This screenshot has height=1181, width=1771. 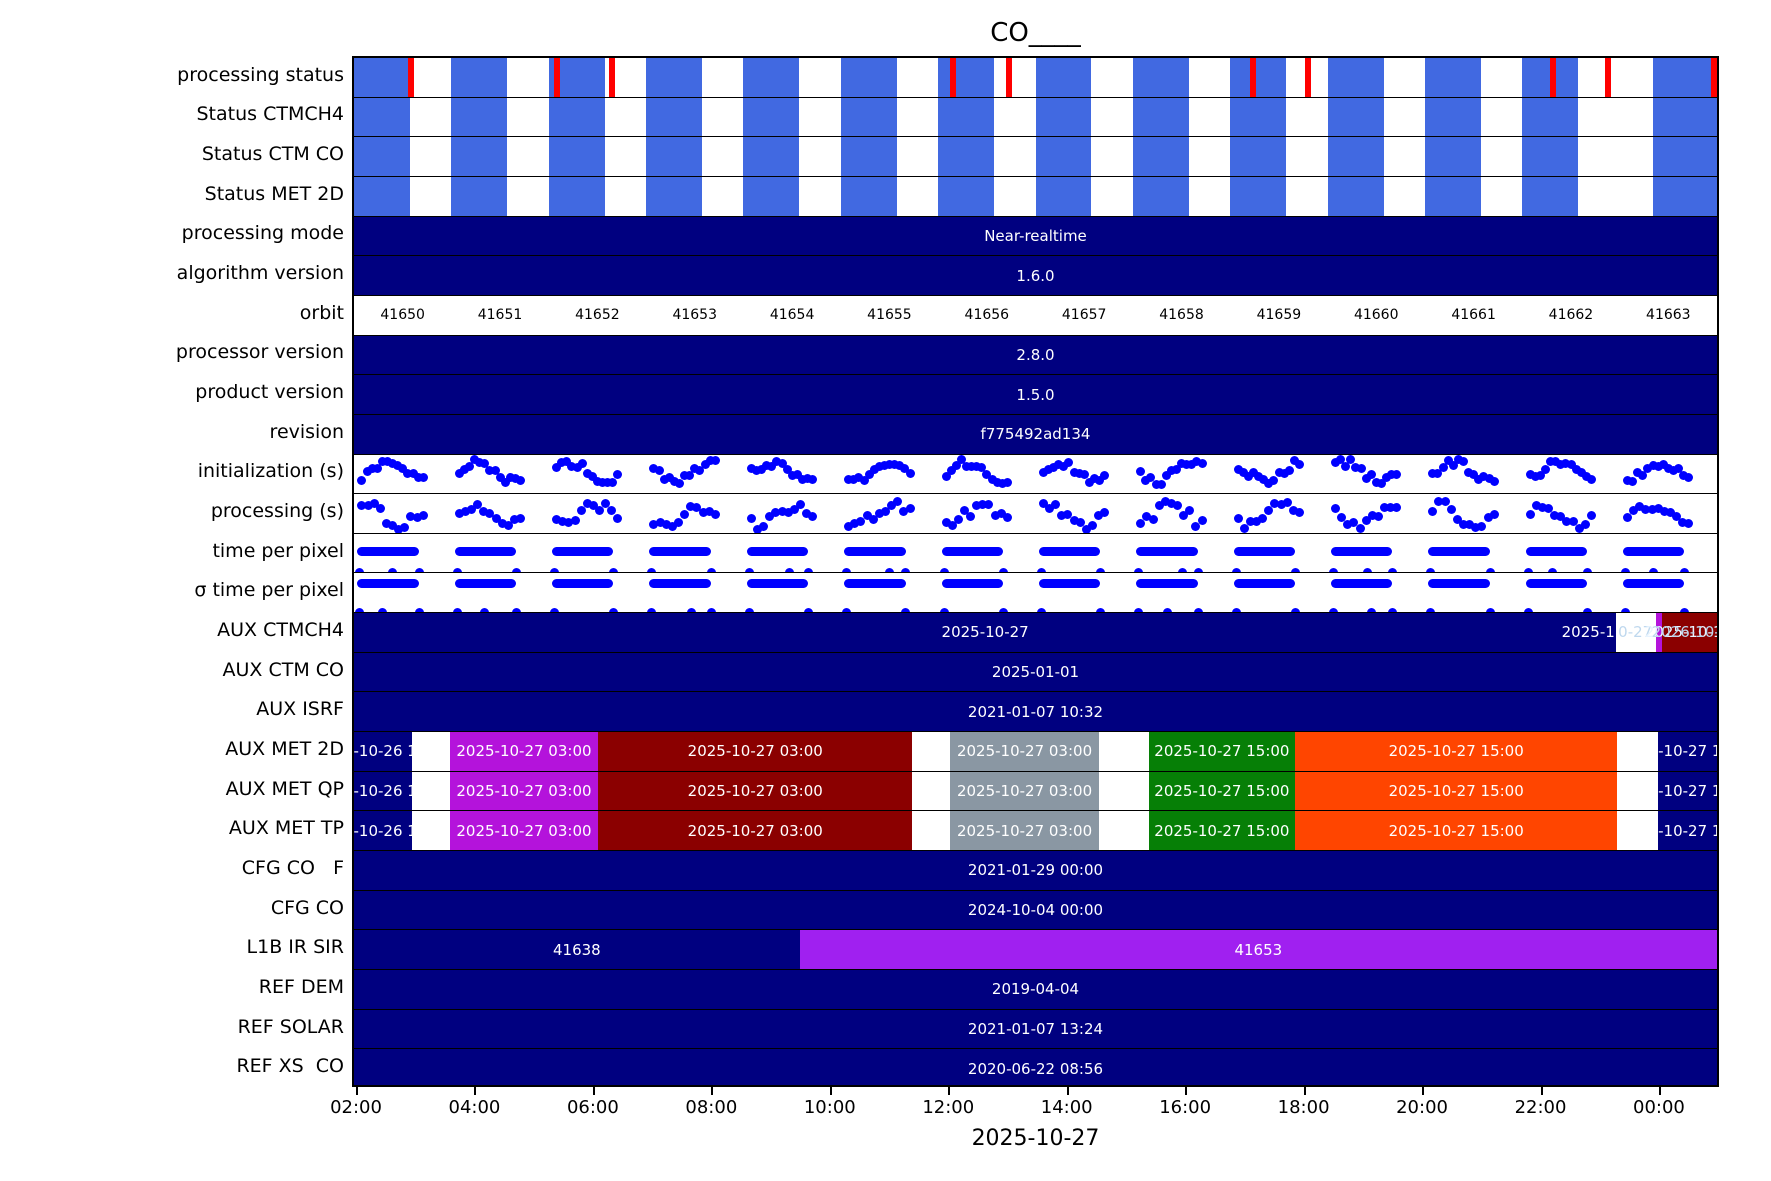 What do you see at coordinates (931, 791) in the screenshot?
I see `segment` at bounding box center [931, 791].